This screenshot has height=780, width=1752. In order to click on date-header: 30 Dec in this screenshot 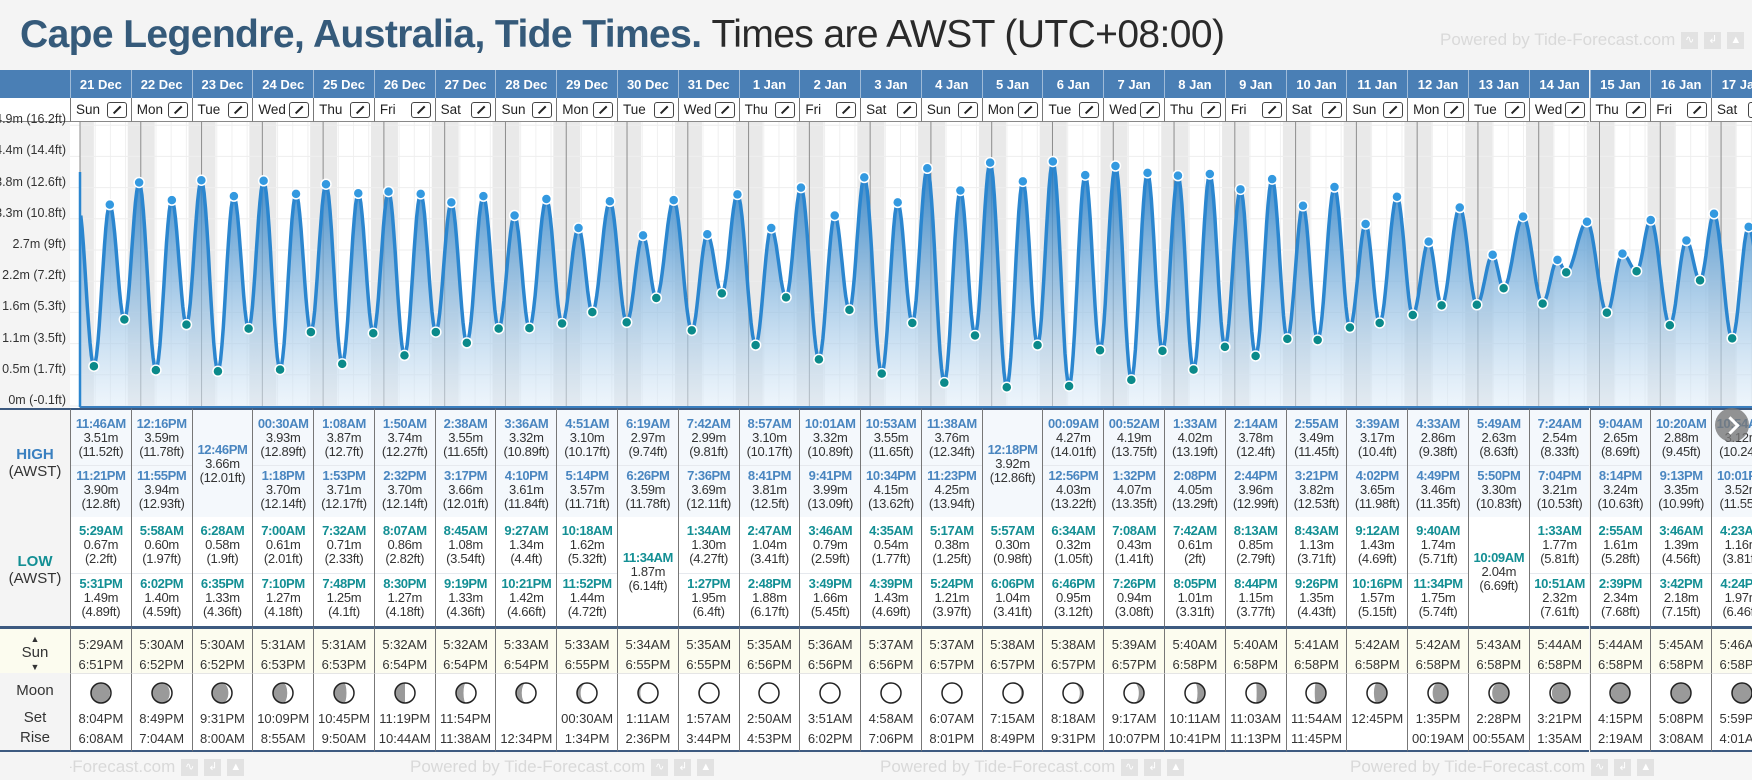, I will do `click(647, 84)`.